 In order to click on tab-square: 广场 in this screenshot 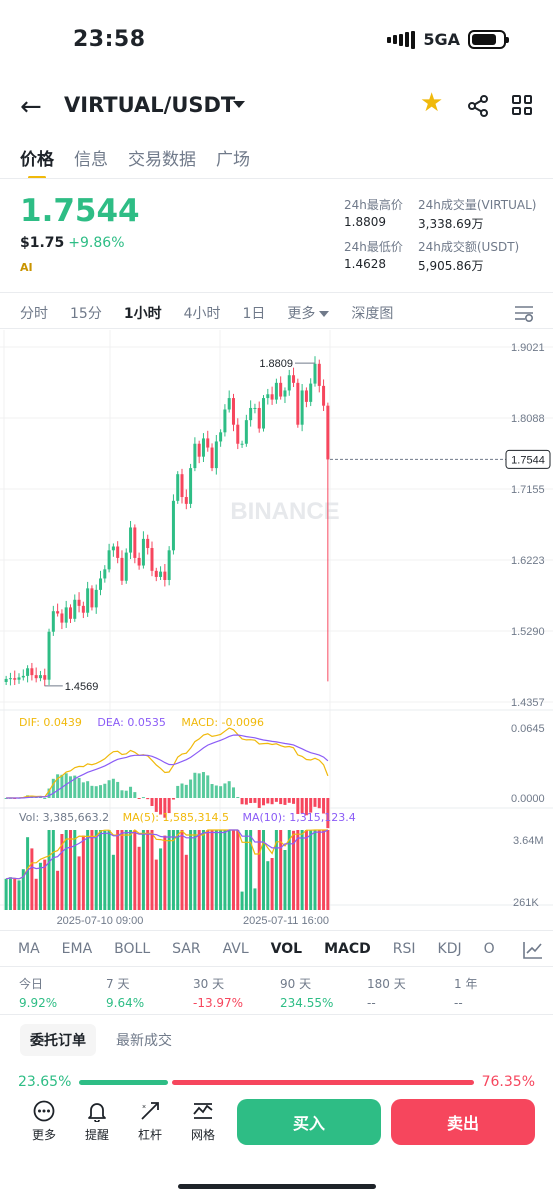, I will do `click(233, 160)`.